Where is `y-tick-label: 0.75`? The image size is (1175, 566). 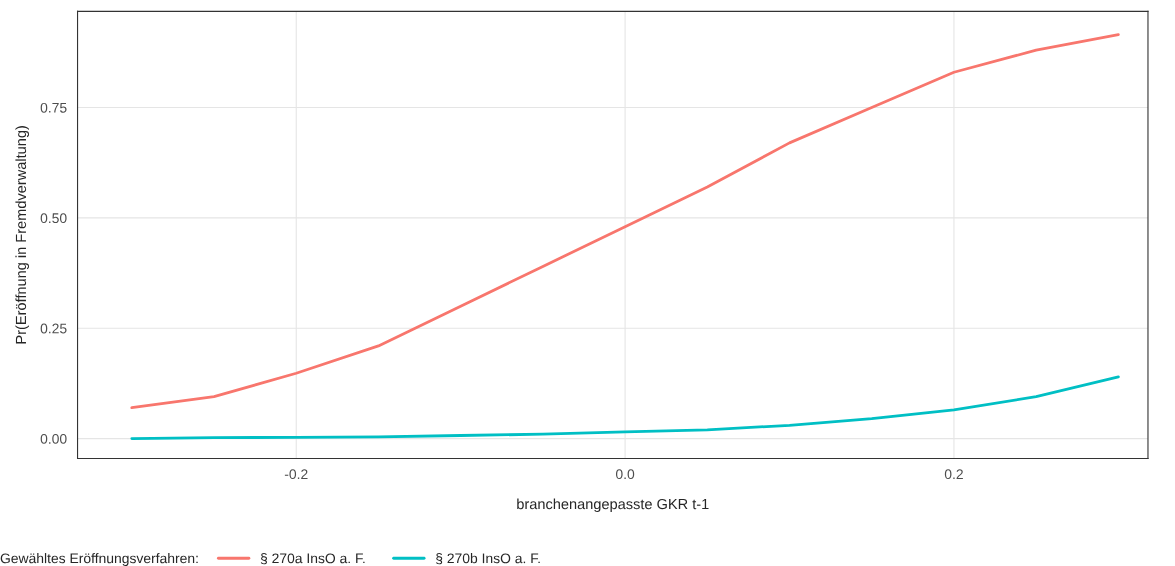
y-tick-label: 0.75 is located at coordinates (53, 107).